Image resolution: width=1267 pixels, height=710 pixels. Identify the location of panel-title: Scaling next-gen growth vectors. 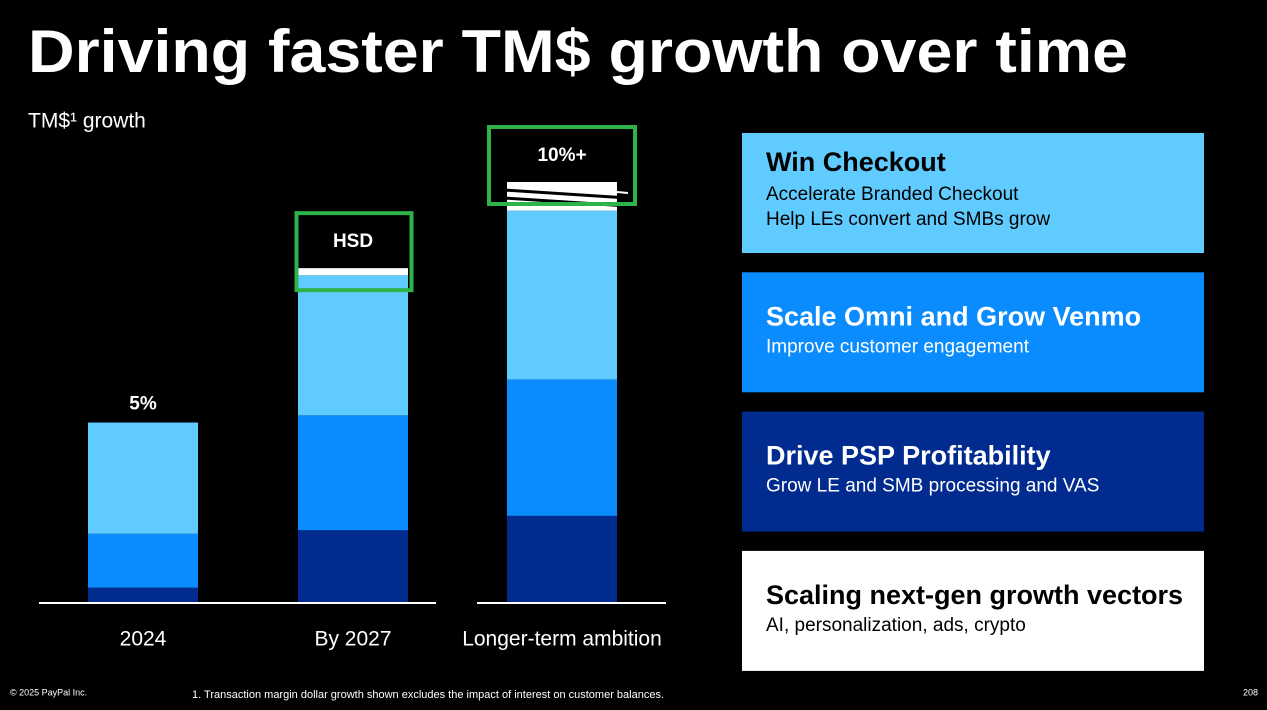
(974, 595).